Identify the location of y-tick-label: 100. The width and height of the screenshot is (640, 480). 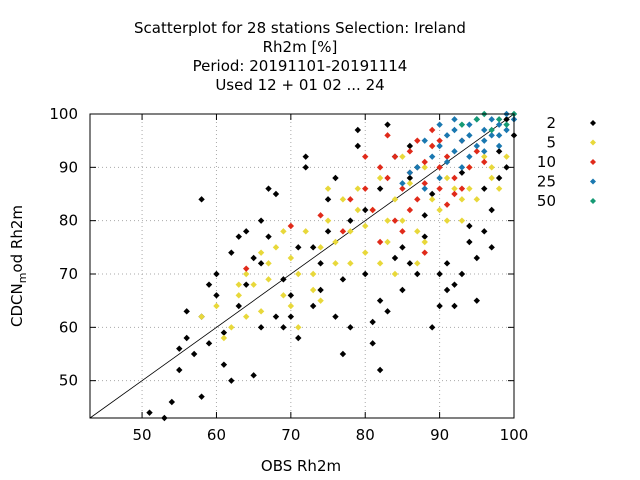
(63, 114).